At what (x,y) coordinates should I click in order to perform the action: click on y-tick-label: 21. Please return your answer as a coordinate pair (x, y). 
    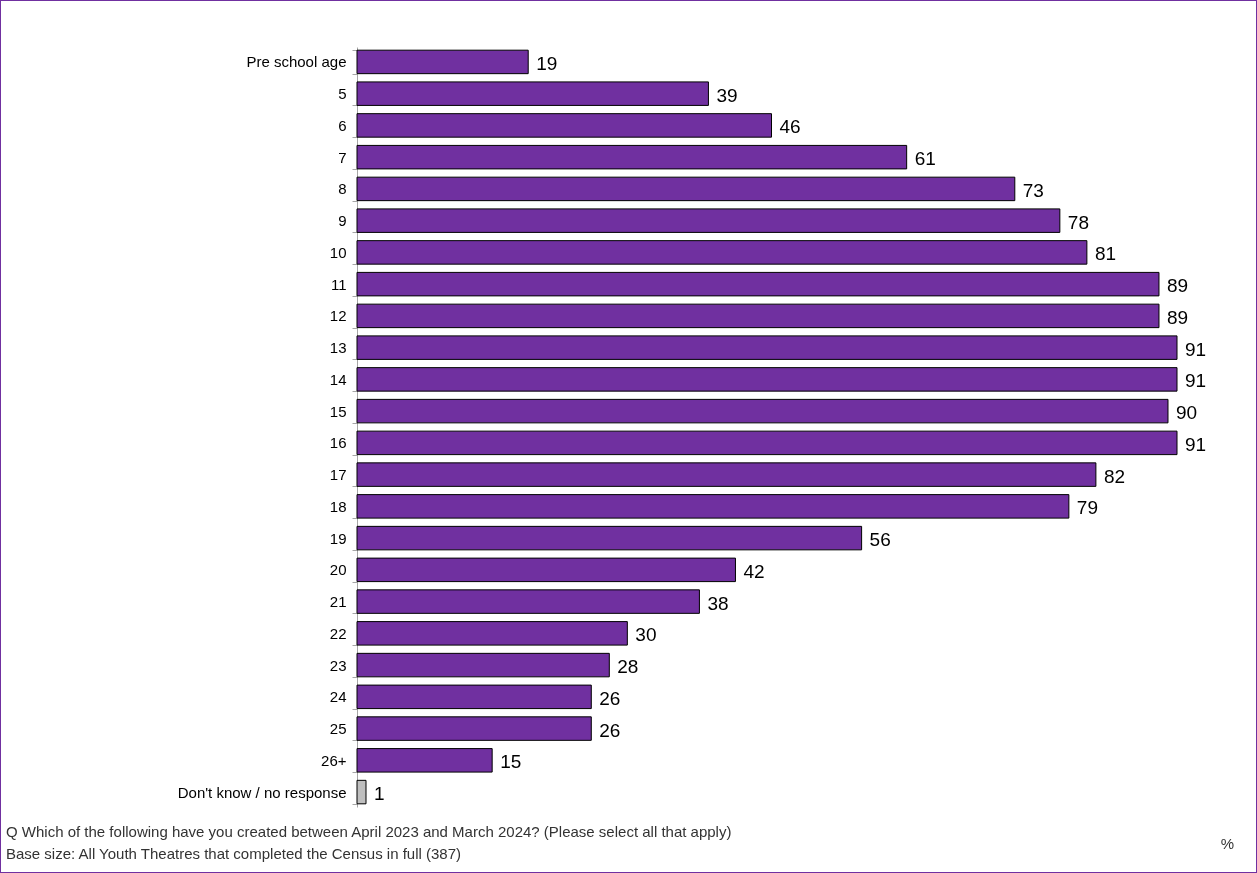
    Looking at the image, I should click on (338, 602).